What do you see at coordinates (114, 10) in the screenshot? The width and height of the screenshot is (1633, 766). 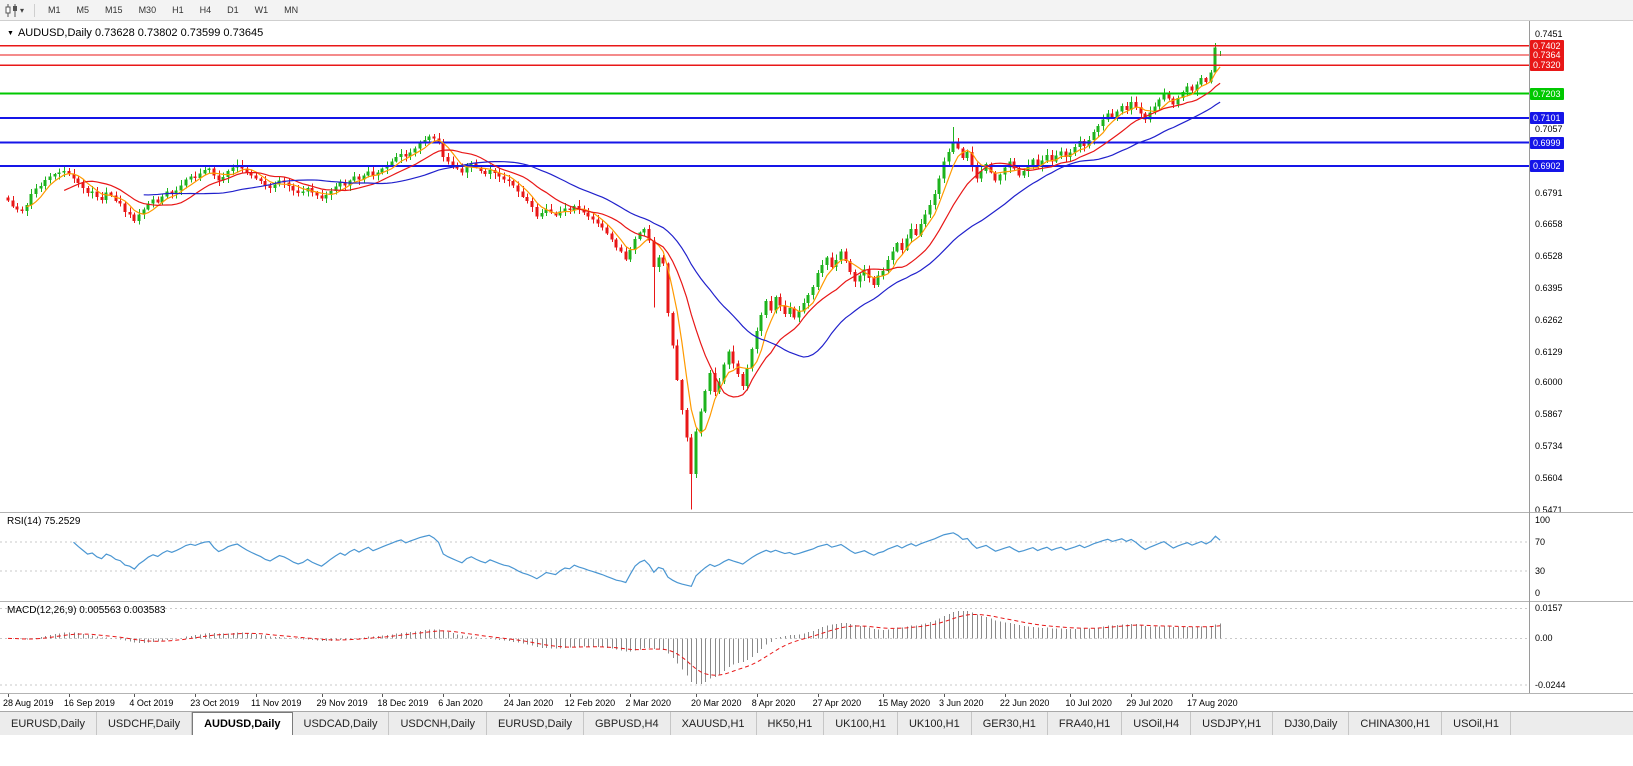 I see `timeframe-m15: M15` at bounding box center [114, 10].